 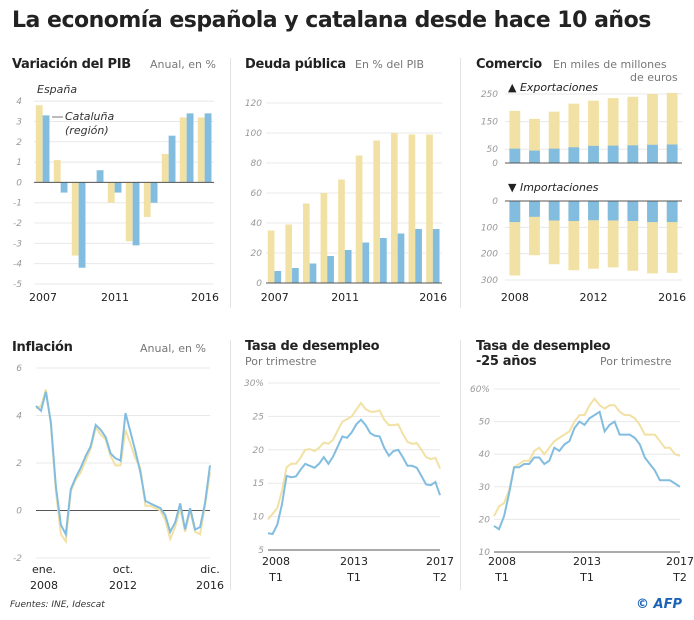 What do you see at coordinates (19, 512) in the screenshot?
I see `inflacion-y-tick-label: 0` at bounding box center [19, 512].